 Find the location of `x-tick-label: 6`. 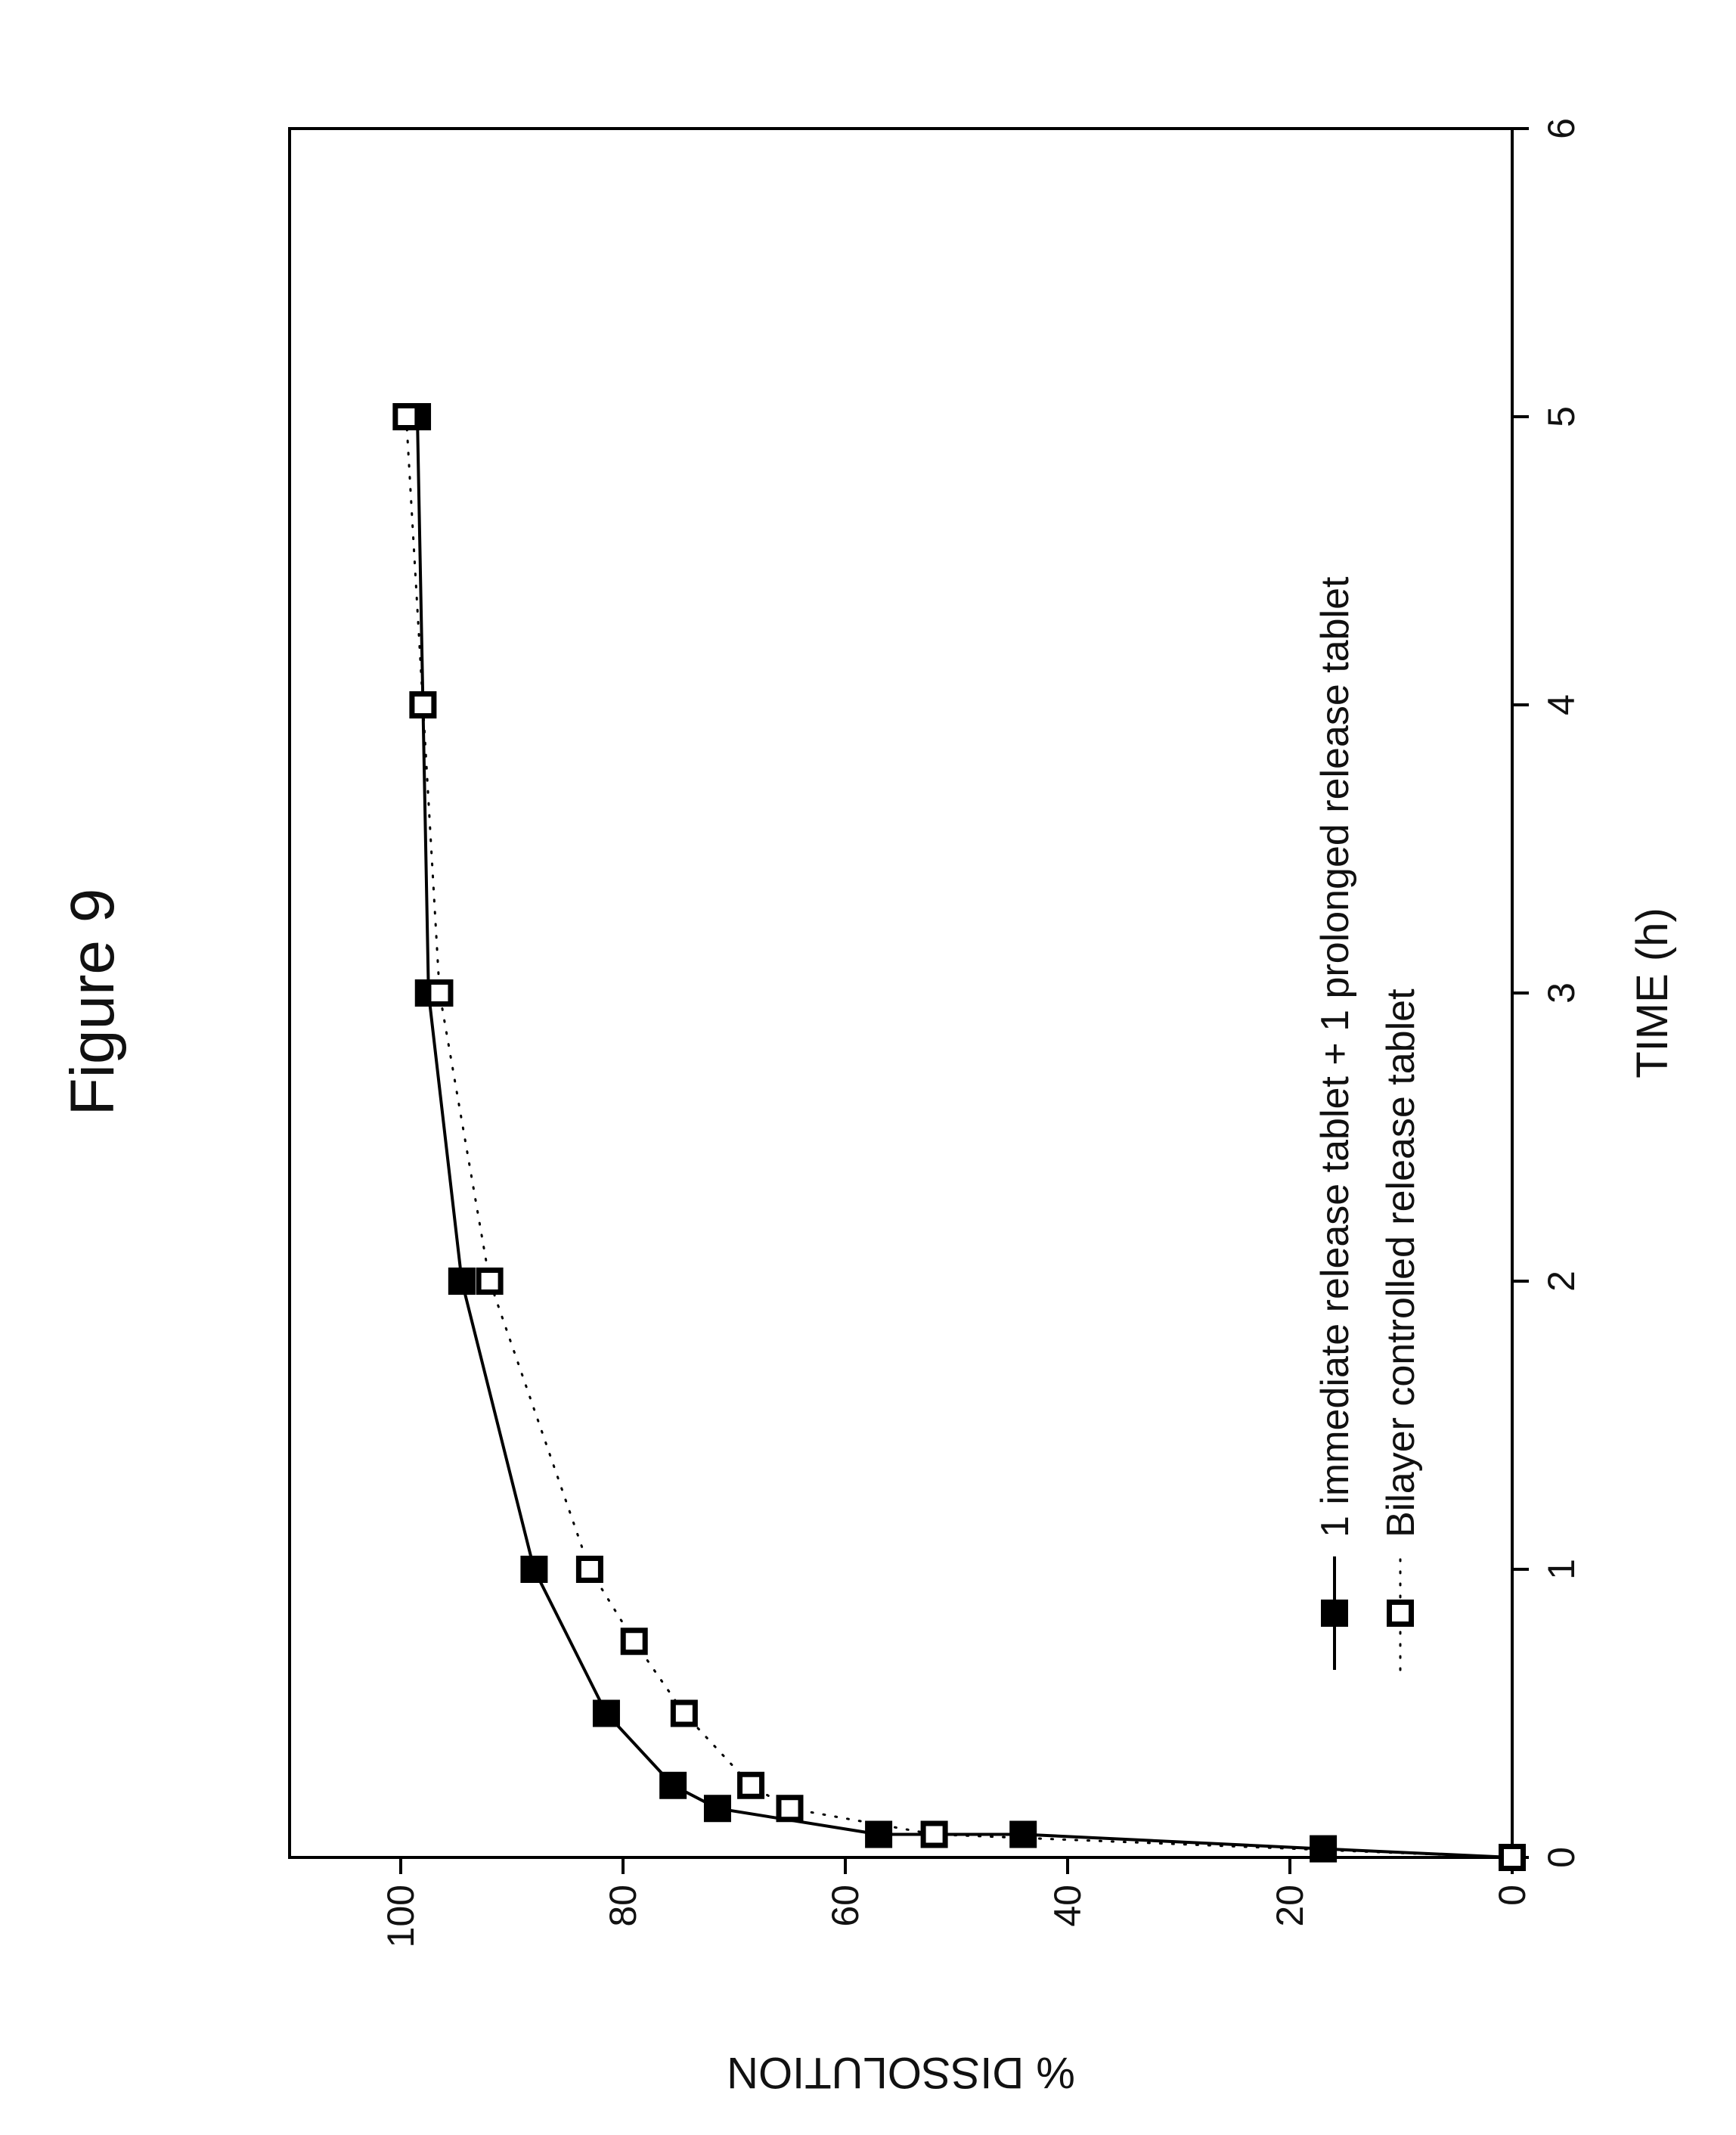

x-tick-label: 6 is located at coordinates (1561, 128).